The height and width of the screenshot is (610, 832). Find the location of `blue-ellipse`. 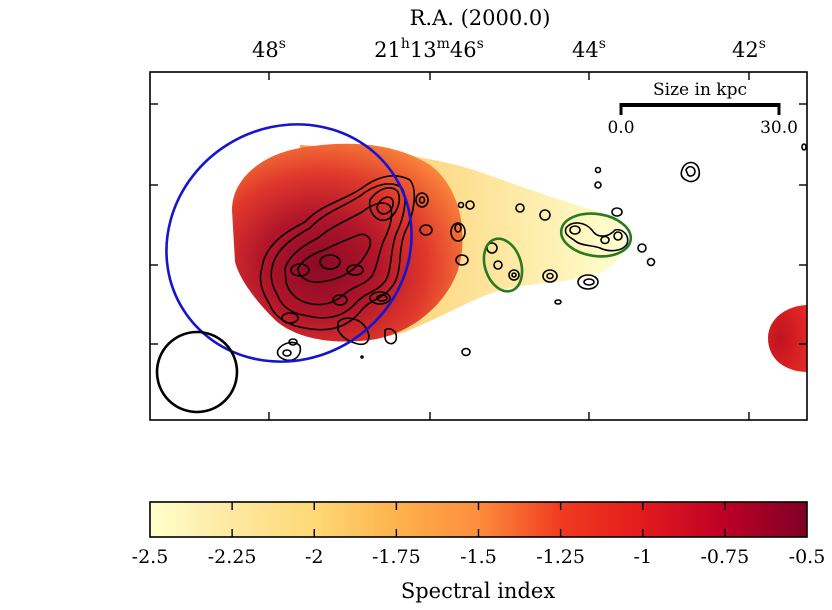

blue-ellipse is located at coordinates (289, 243).